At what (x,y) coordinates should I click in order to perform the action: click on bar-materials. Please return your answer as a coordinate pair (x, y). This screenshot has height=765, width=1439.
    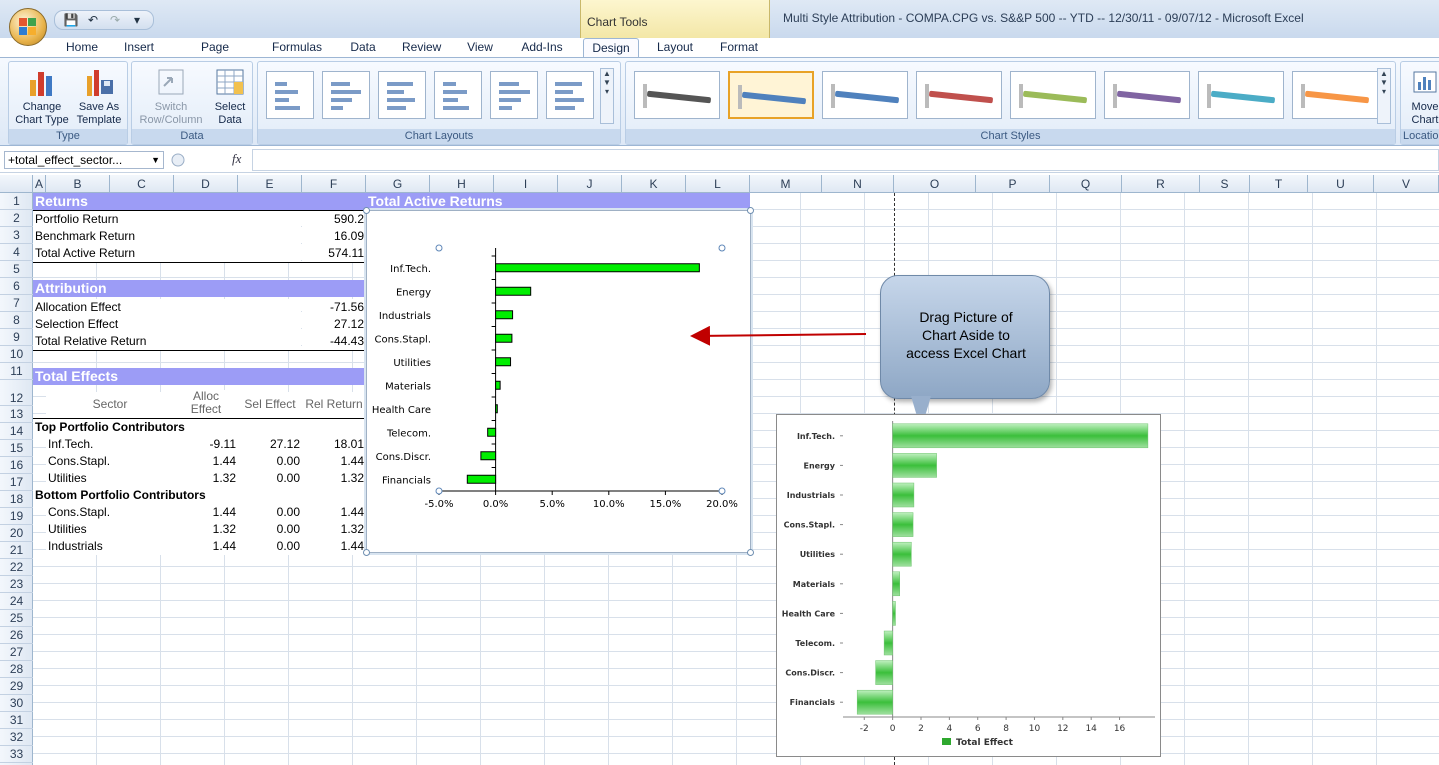
    Looking at the image, I should click on (498, 385).